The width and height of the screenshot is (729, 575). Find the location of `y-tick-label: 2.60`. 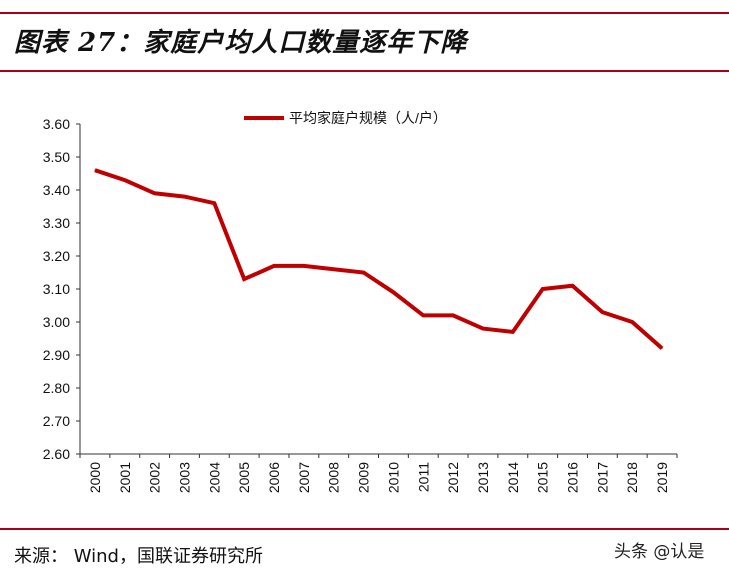

y-tick-label: 2.60 is located at coordinates (56, 454).